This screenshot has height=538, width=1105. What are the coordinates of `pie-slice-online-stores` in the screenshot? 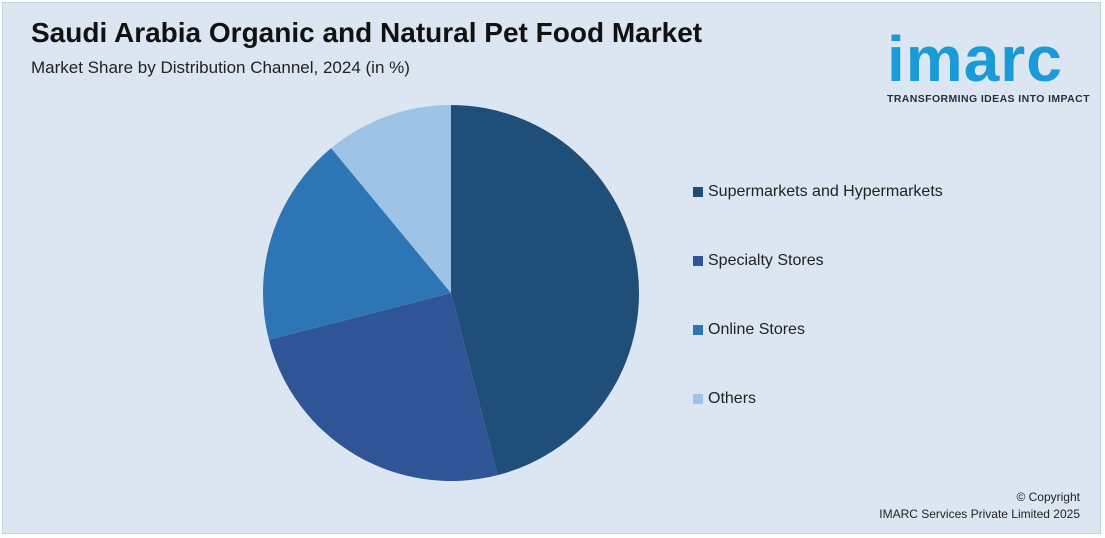 It's located at (357, 244).